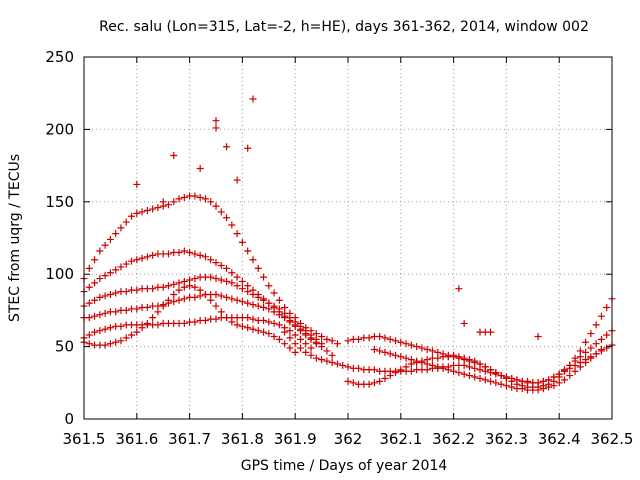 Image resolution: width=640 pixels, height=480 pixels. What do you see at coordinates (559, 439) in the screenshot?
I see `x-tick-label: 362.4` at bounding box center [559, 439].